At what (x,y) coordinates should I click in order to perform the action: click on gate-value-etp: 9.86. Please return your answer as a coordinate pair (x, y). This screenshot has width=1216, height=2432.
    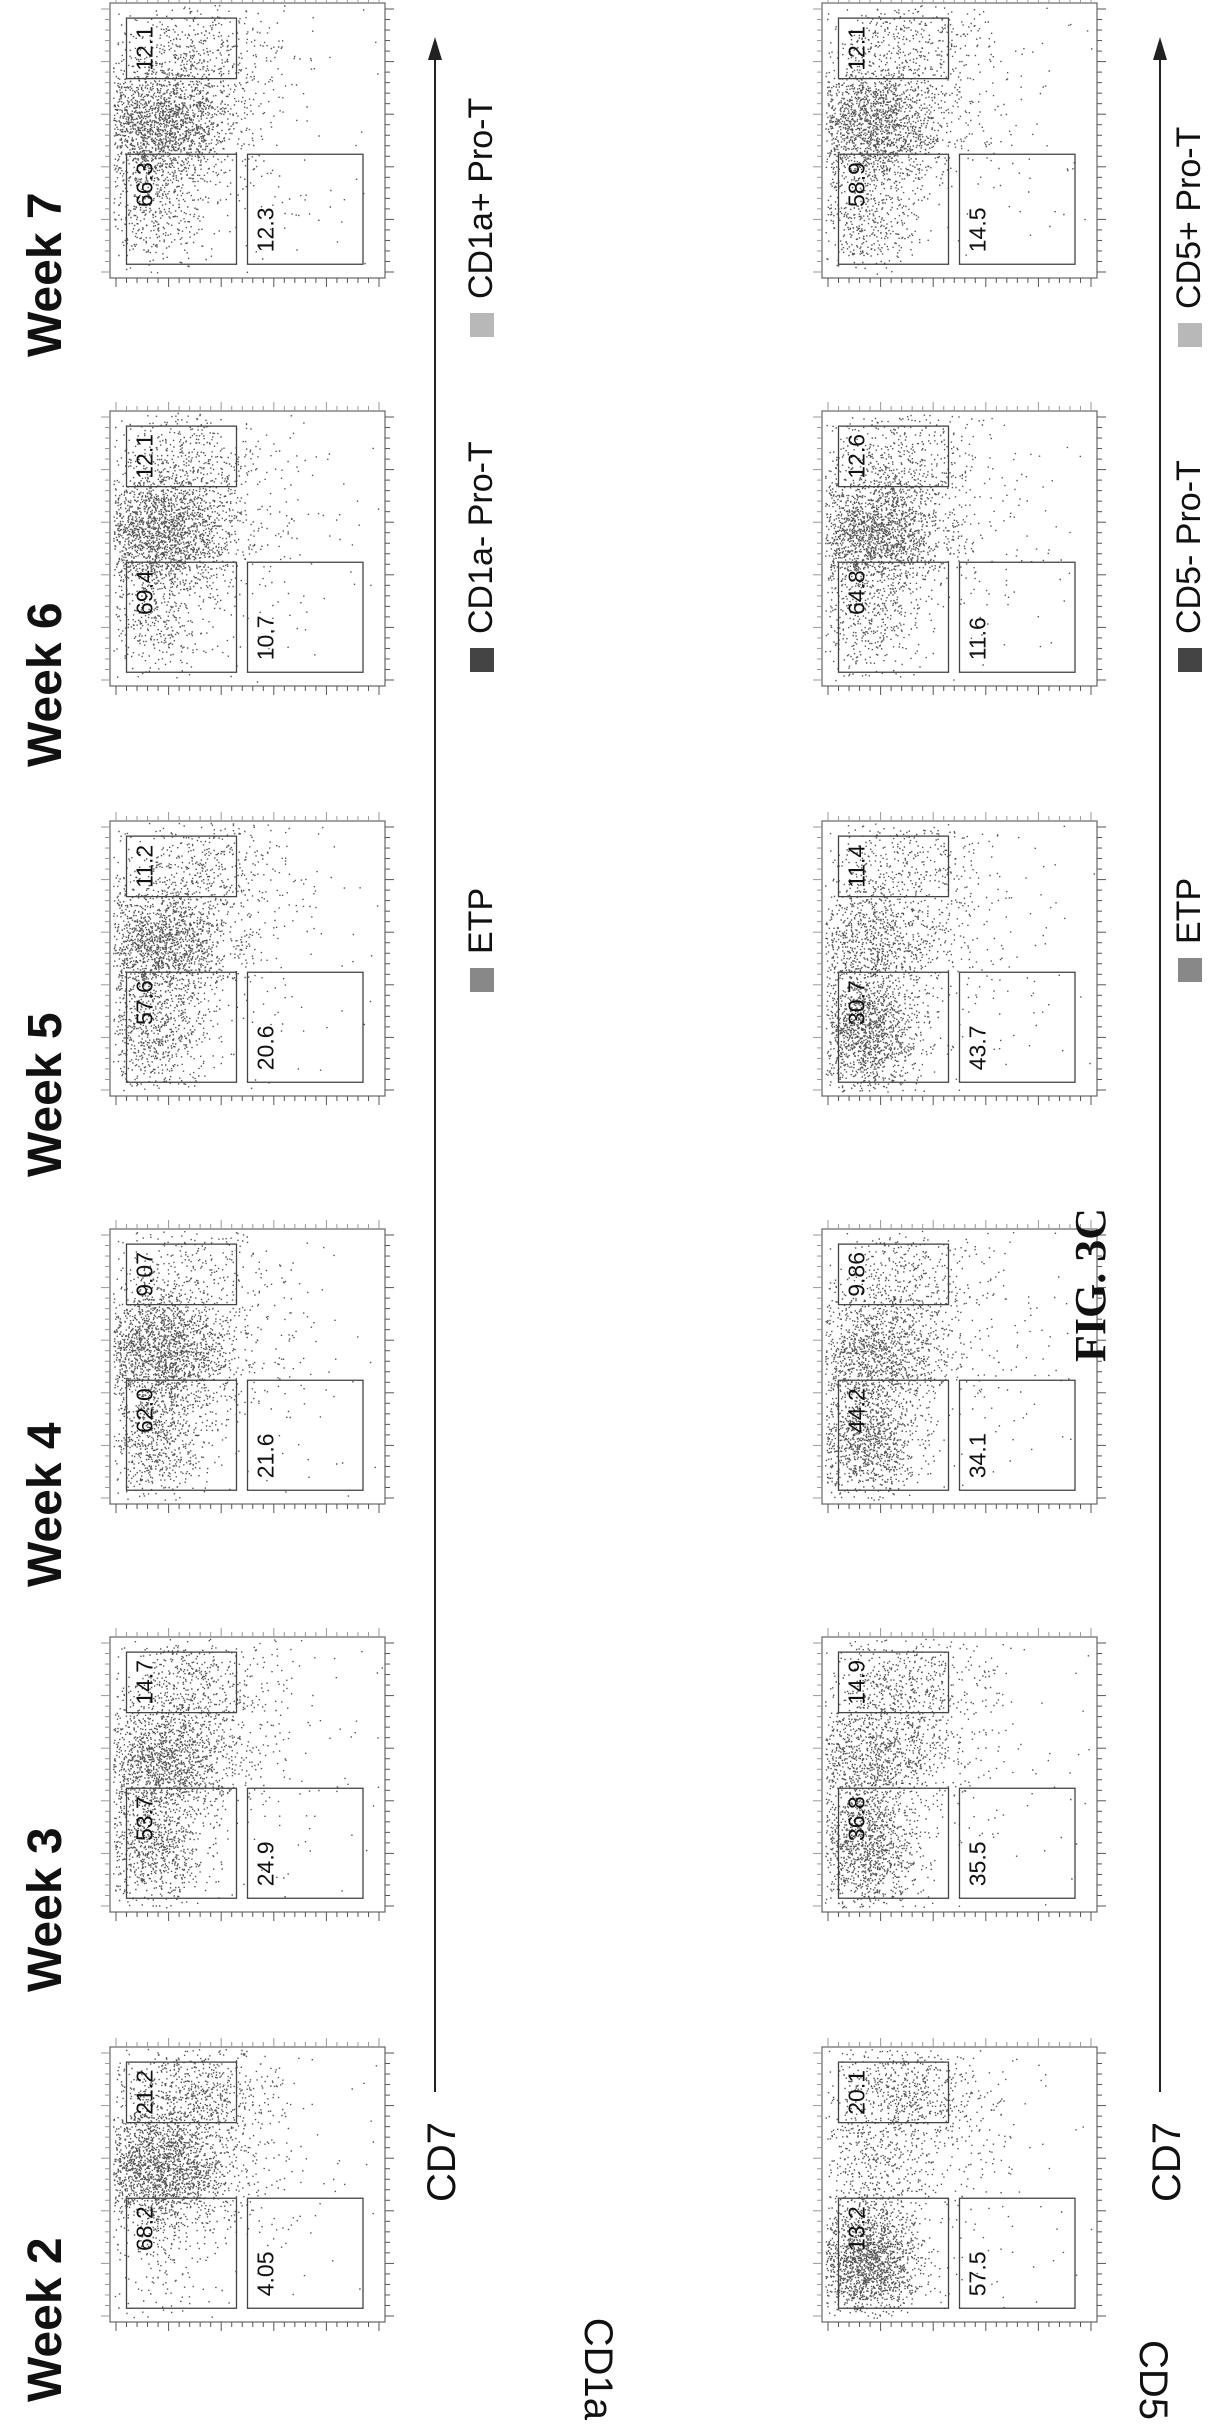
    Looking at the image, I should click on (857, 1274).